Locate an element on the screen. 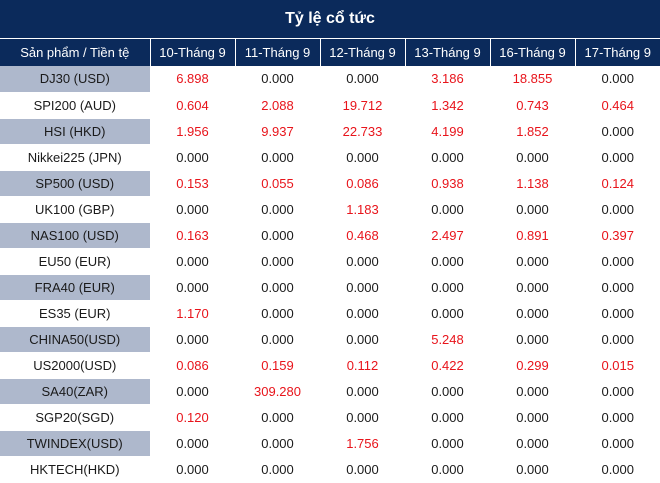  product-cell: Nikkei225 (JPN) is located at coordinates (75, 157).